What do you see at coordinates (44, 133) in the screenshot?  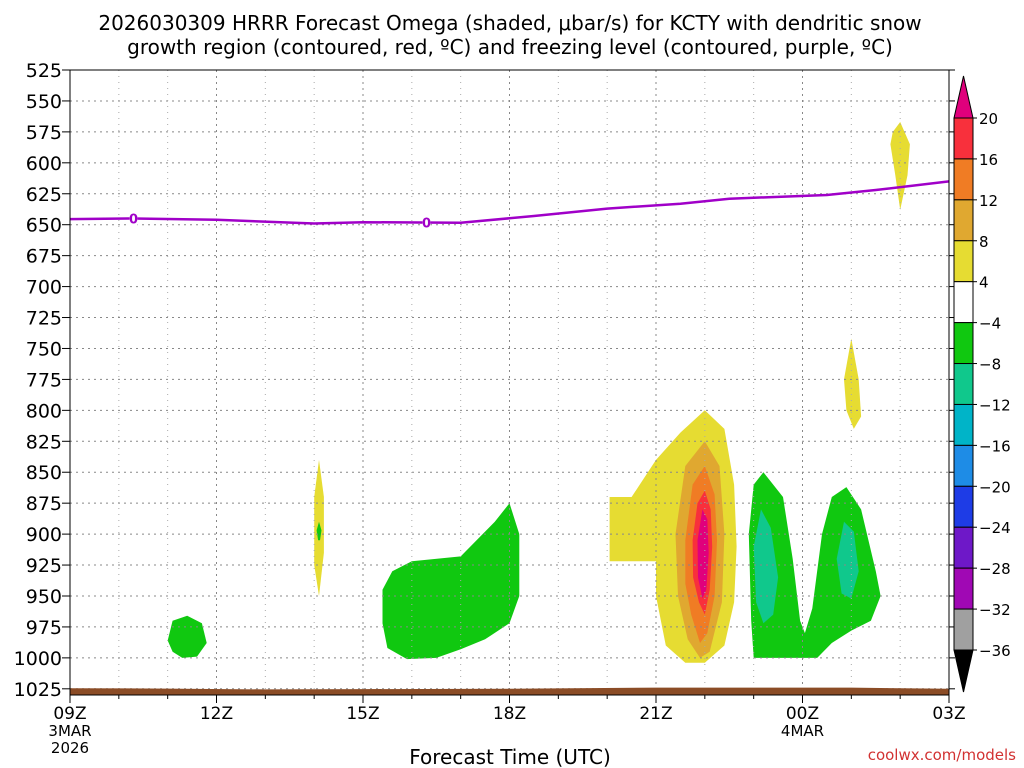 I see `y-tick-label-575: 575` at bounding box center [44, 133].